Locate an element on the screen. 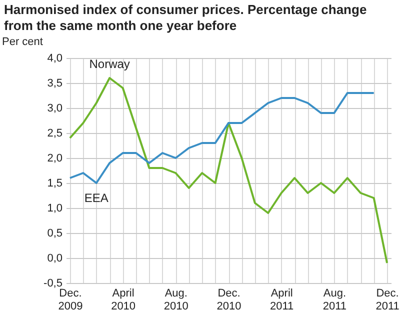 The width and height of the screenshot is (400, 320). series-label: EEA is located at coordinates (96, 198).